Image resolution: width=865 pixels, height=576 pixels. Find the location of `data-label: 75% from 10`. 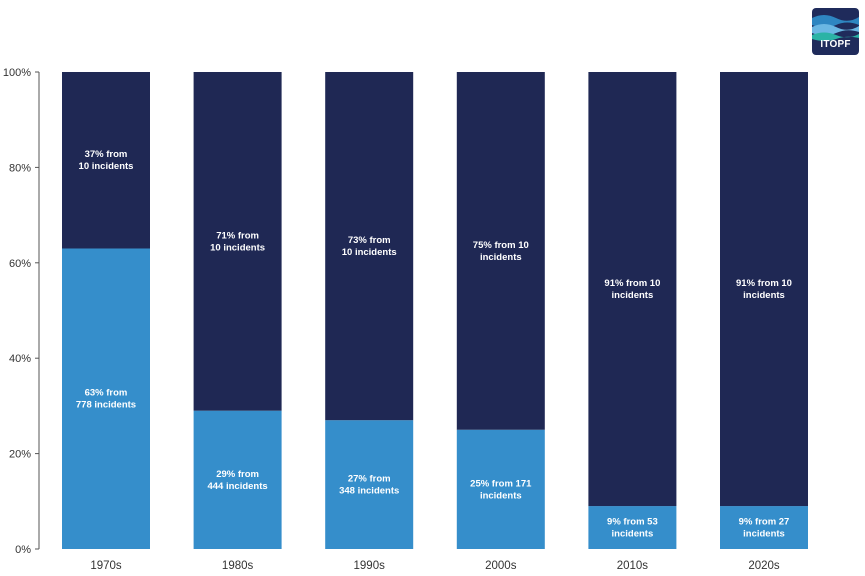

data-label: 75% from 10 is located at coordinates (501, 245).